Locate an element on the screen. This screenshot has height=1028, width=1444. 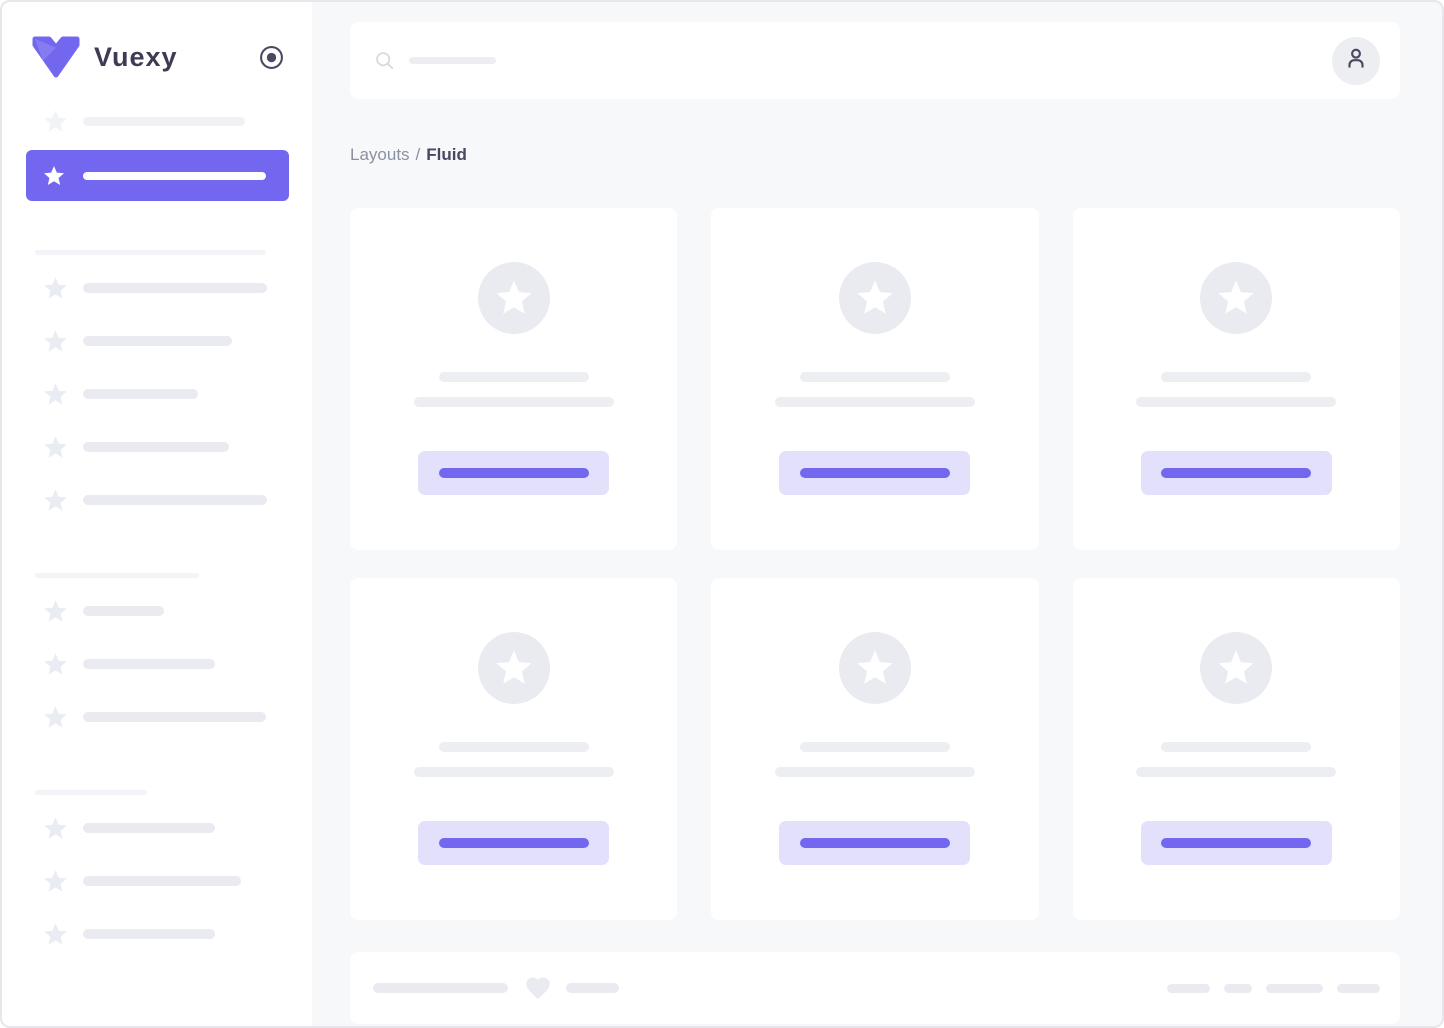
person-icon is located at coordinates (1356, 60).